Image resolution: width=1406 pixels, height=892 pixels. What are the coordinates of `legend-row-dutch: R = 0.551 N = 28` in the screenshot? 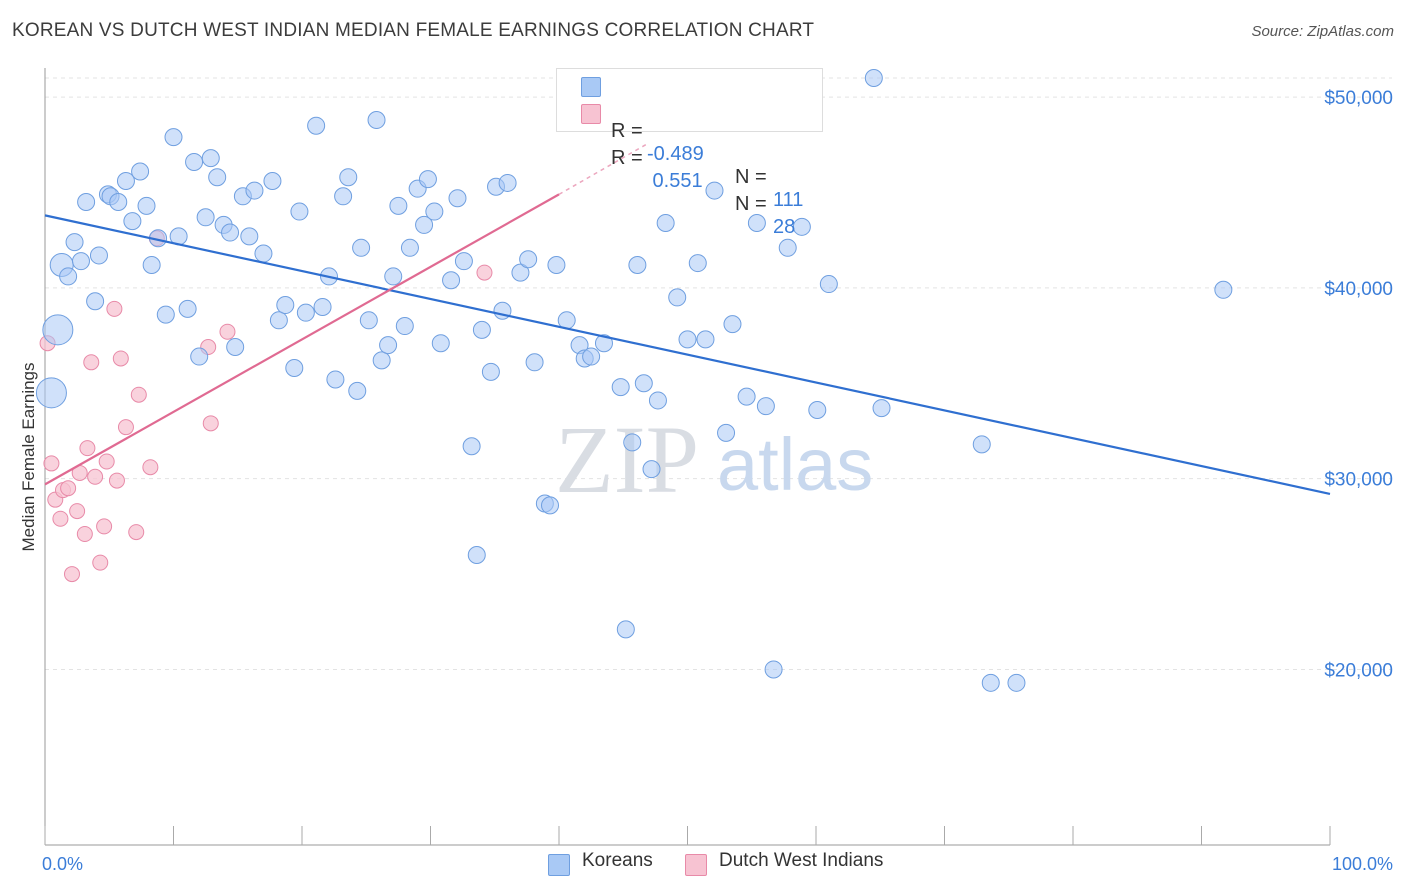 It's located at (688, 169).